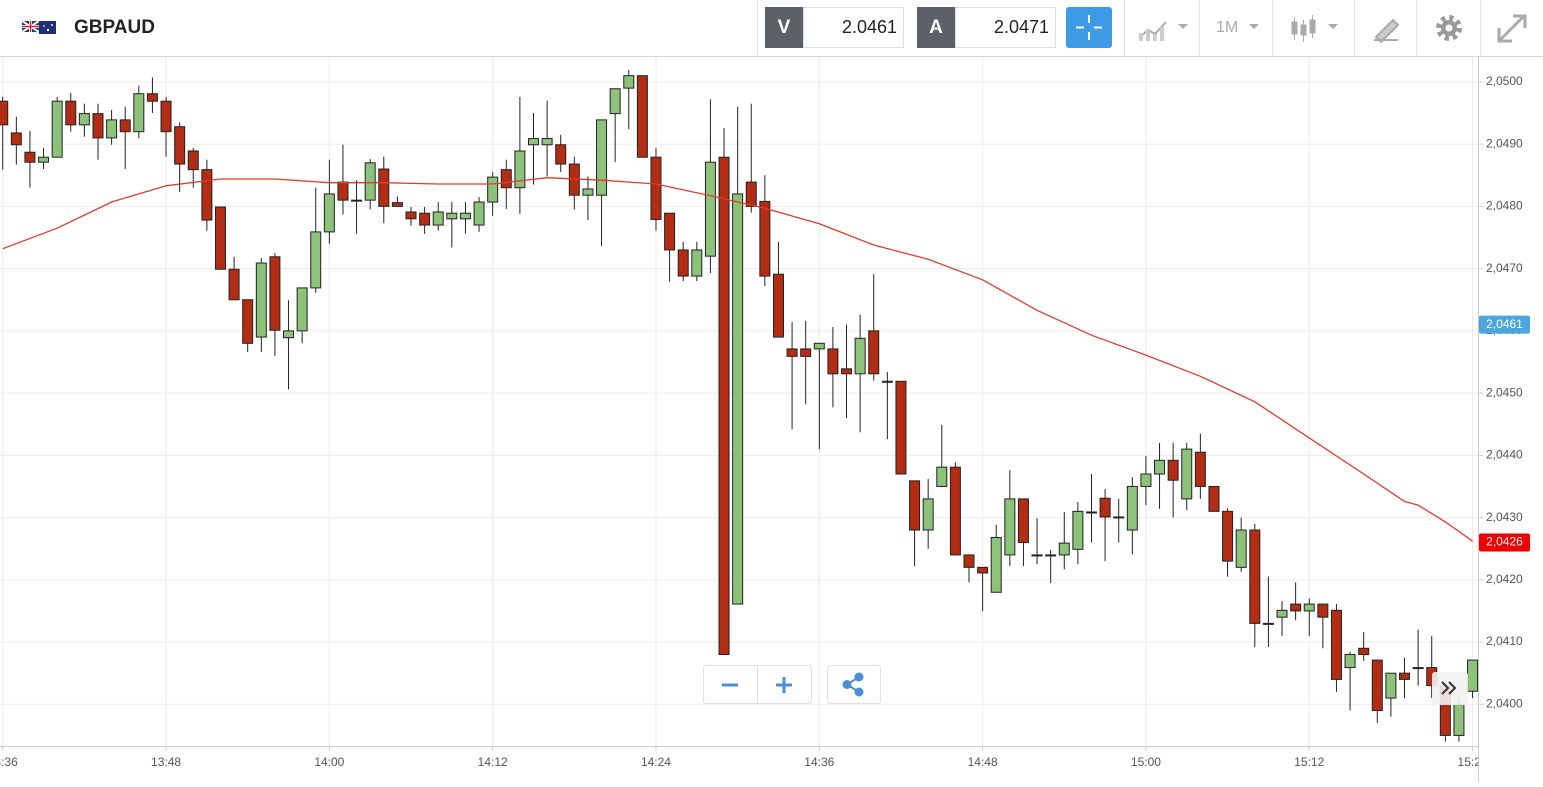 This screenshot has width=1543, height=787. I want to click on x-tick-label: 14:36, so click(819, 762).